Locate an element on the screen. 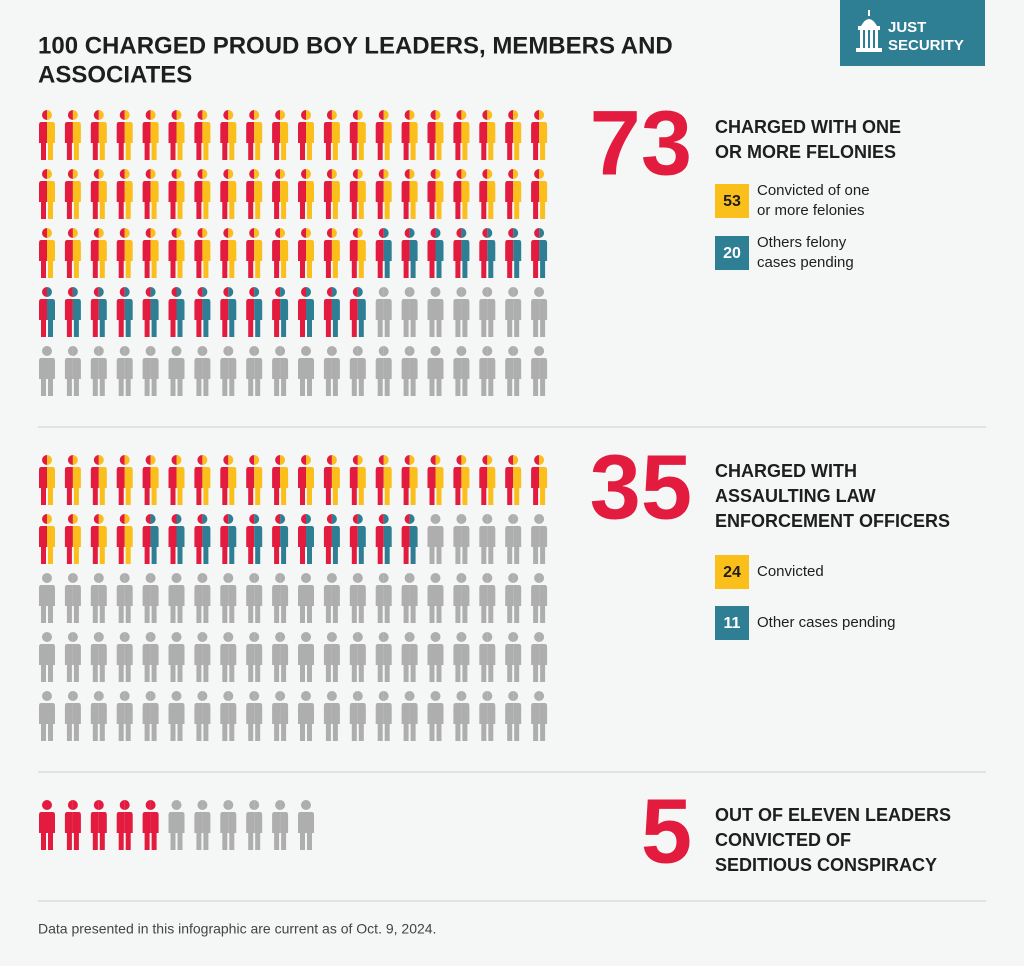 The image size is (1024, 966). legend-label: Others felony is located at coordinates (802, 242).